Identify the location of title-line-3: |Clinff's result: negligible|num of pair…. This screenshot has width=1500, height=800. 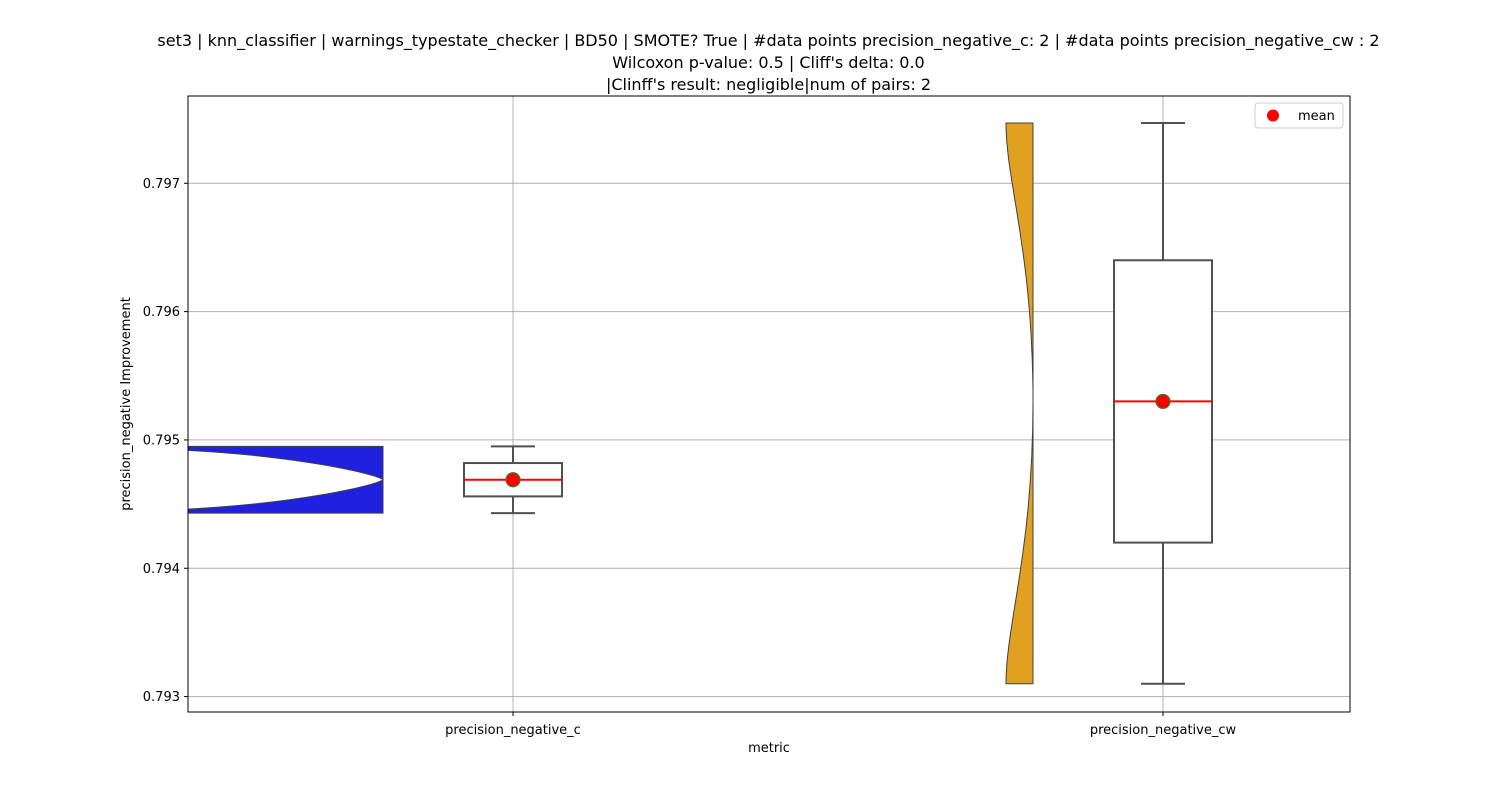
(768, 84).